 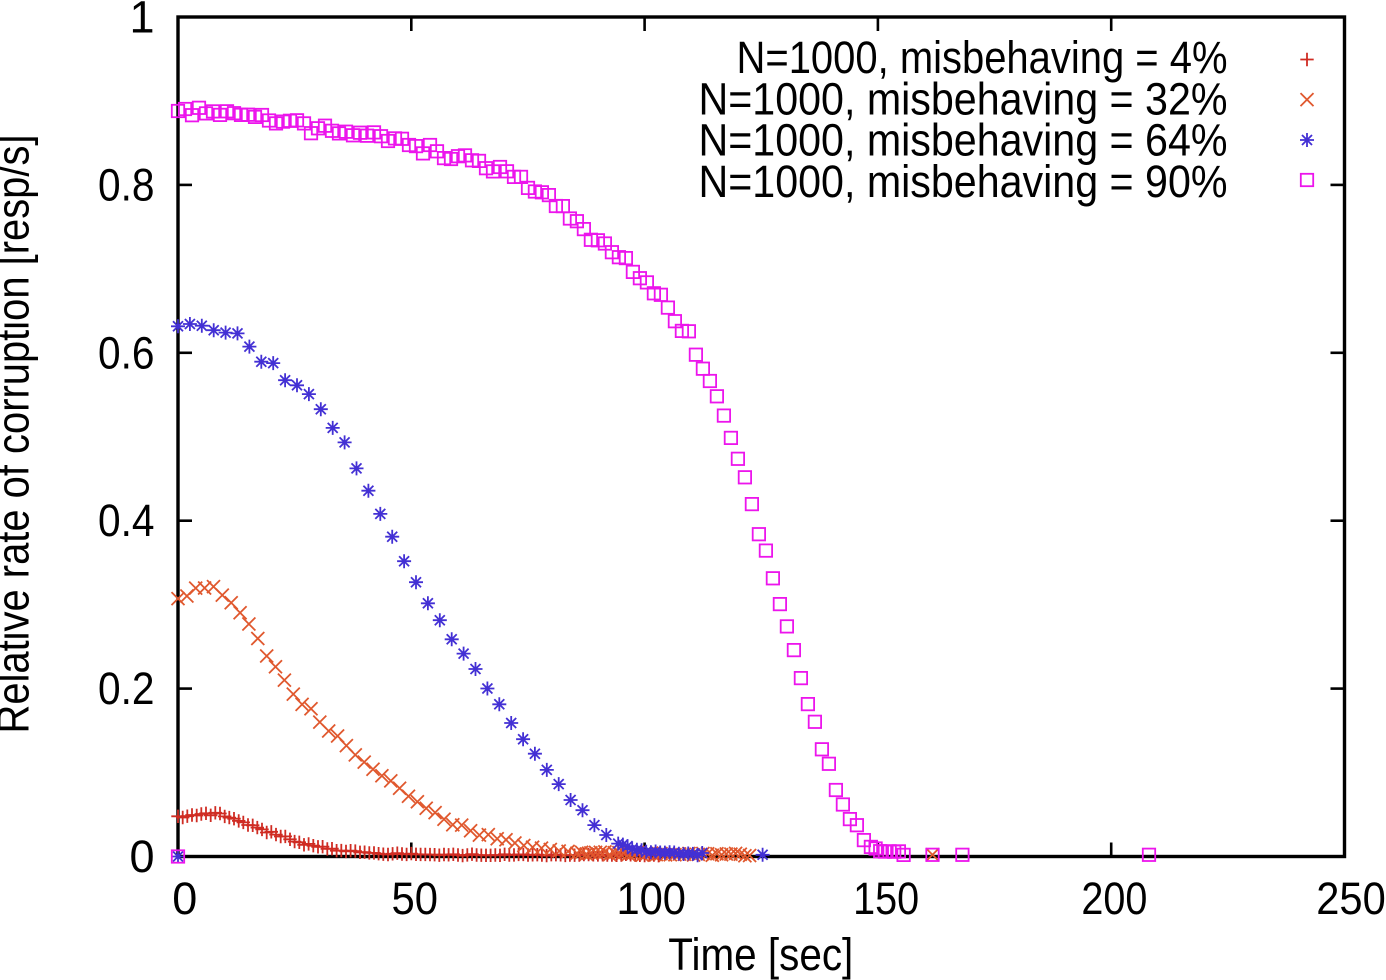 What do you see at coordinates (963, 98) in the screenshot?
I see `svg-text: N=1000, misbehaving = 32%` at bounding box center [963, 98].